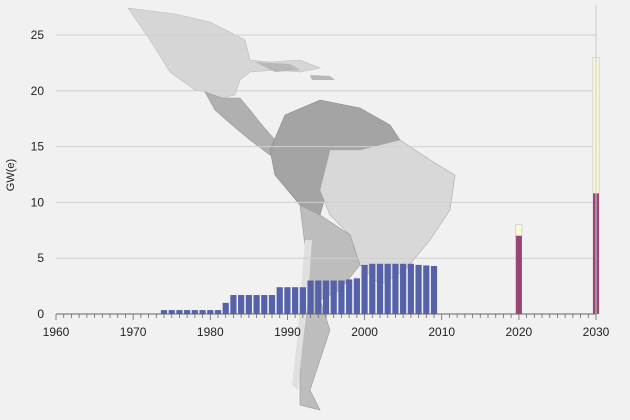 This screenshot has width=630, height=420. What do you see at coordinates (519, 332) in the screenshot?
I see `x-tick-label: 2020` at bounding box center [519, 332].